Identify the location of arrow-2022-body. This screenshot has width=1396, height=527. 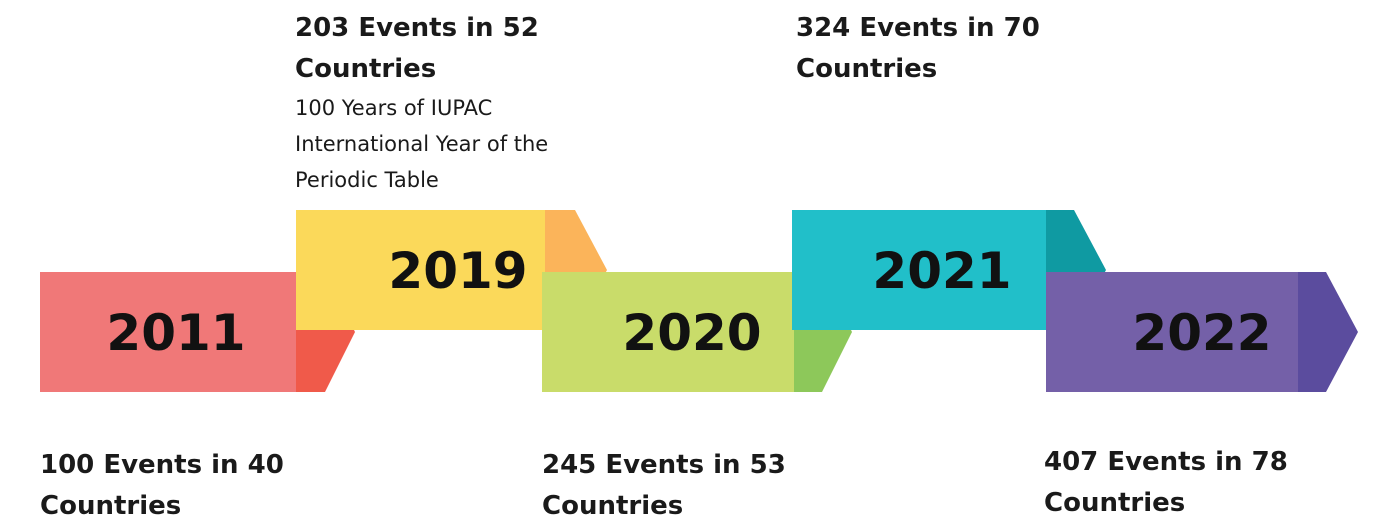
(1172, 332).